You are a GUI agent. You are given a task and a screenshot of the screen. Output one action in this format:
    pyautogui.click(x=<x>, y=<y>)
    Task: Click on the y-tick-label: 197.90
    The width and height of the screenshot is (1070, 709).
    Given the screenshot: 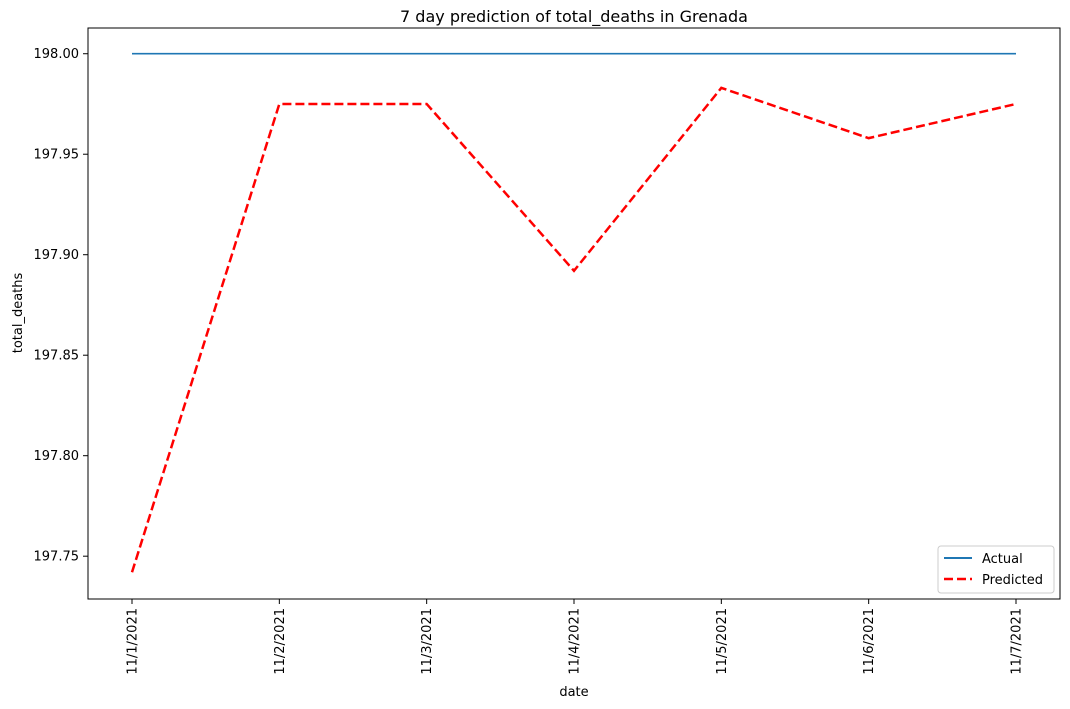 What is the action you would take?
    pyautogui.click(x=57, y=255)
    